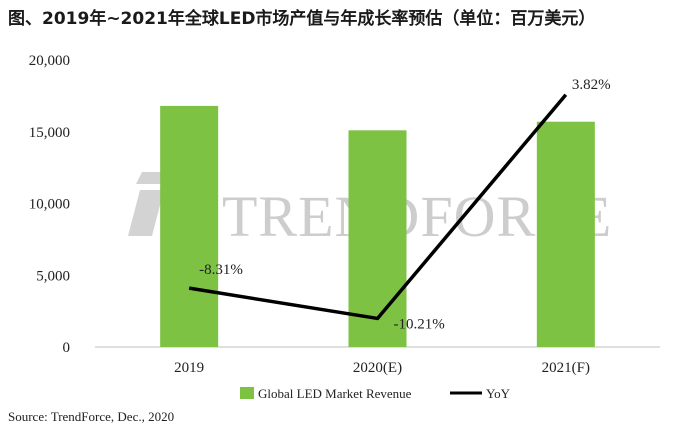 The image size is (673, 433). What do you see at coordinates (247, 393) in the screenshot?
I see `legend-bar-swatch` at bounding box center [247, 393].